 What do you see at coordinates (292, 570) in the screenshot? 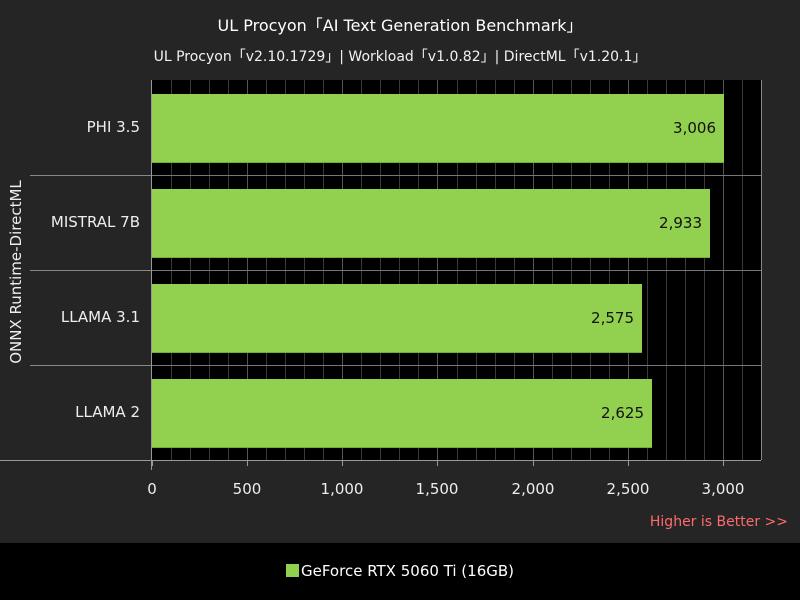
I see `legend-swatch` at bounding box center [292, 570].